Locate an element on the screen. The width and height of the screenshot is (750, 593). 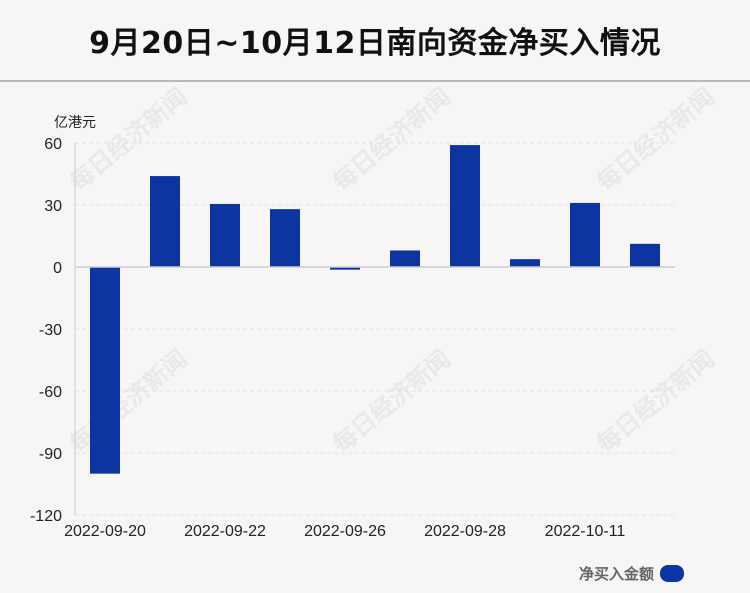
legend: 净买入金额 is located at coordinates (631, 573).